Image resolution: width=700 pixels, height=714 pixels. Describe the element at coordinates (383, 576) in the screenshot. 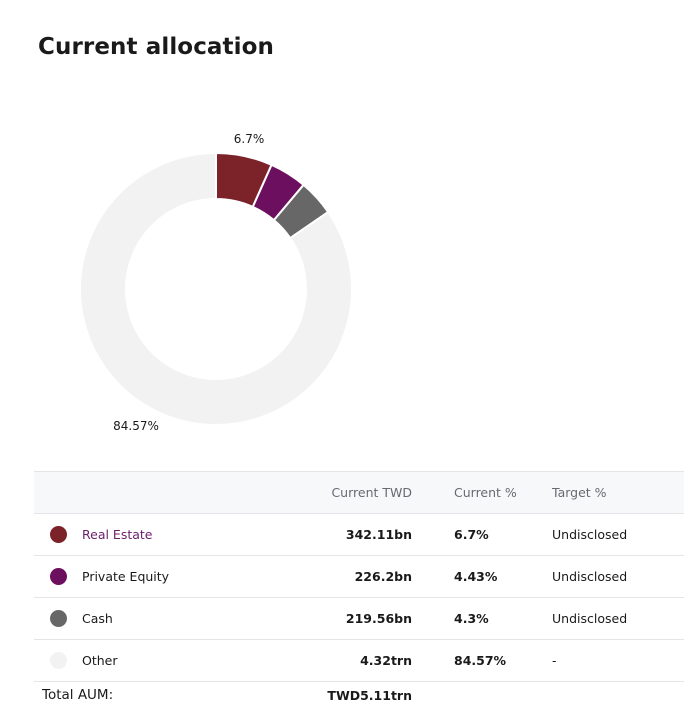

I see `current-twd-value: 226.2bn` at that location.